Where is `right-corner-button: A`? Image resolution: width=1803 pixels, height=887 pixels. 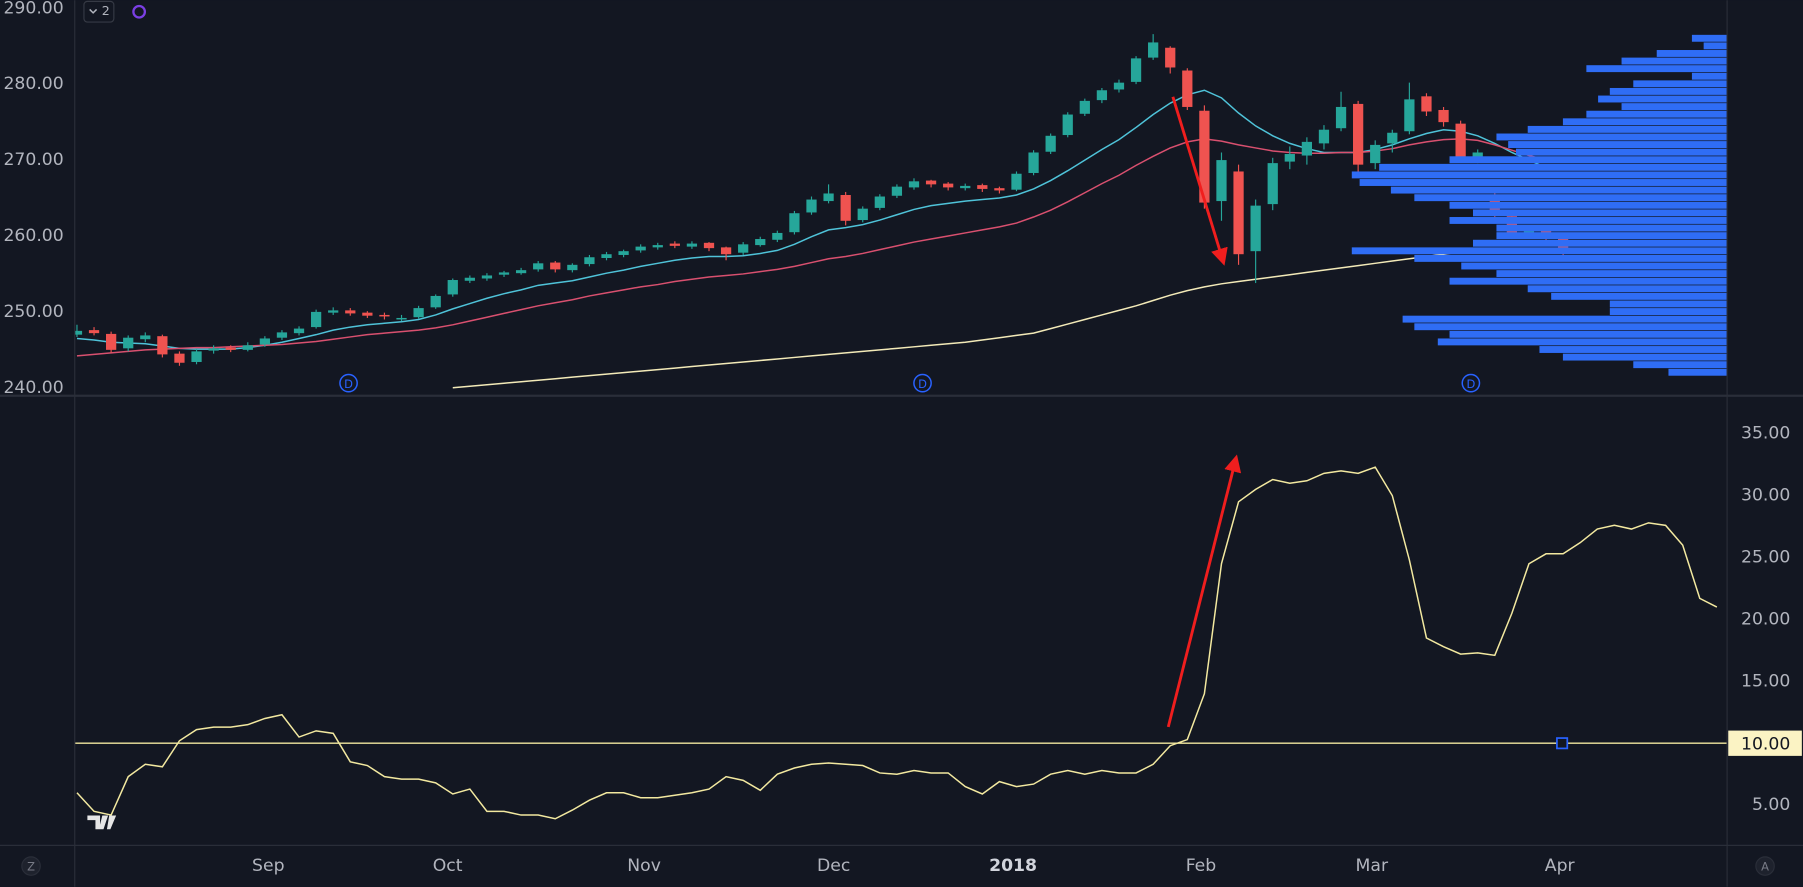 right-corner-button: A is located at coordinates (1765, 866).